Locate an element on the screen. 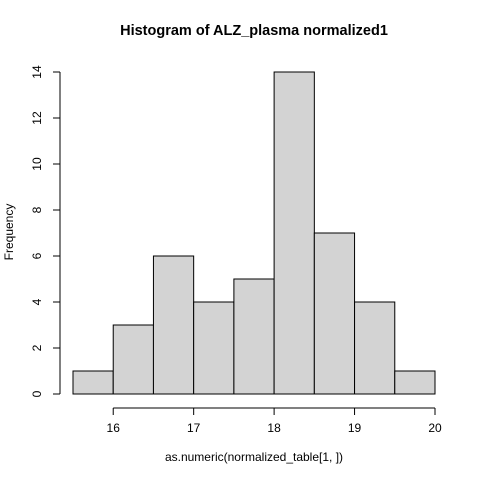  y-axis-label: Frequency is located at coordinates (9, 232).